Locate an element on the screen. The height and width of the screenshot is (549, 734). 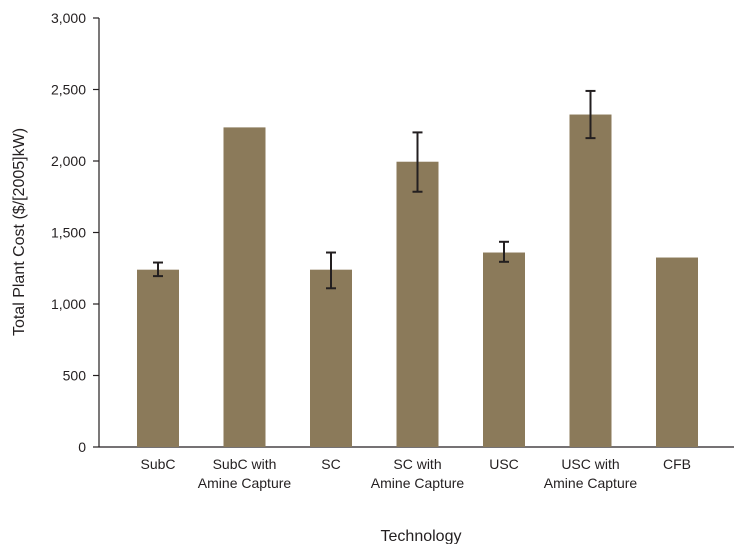
y-axis: 0 500 1,000 1,500 2,000 2,500 3,000 is located at coordinates (75, 232).